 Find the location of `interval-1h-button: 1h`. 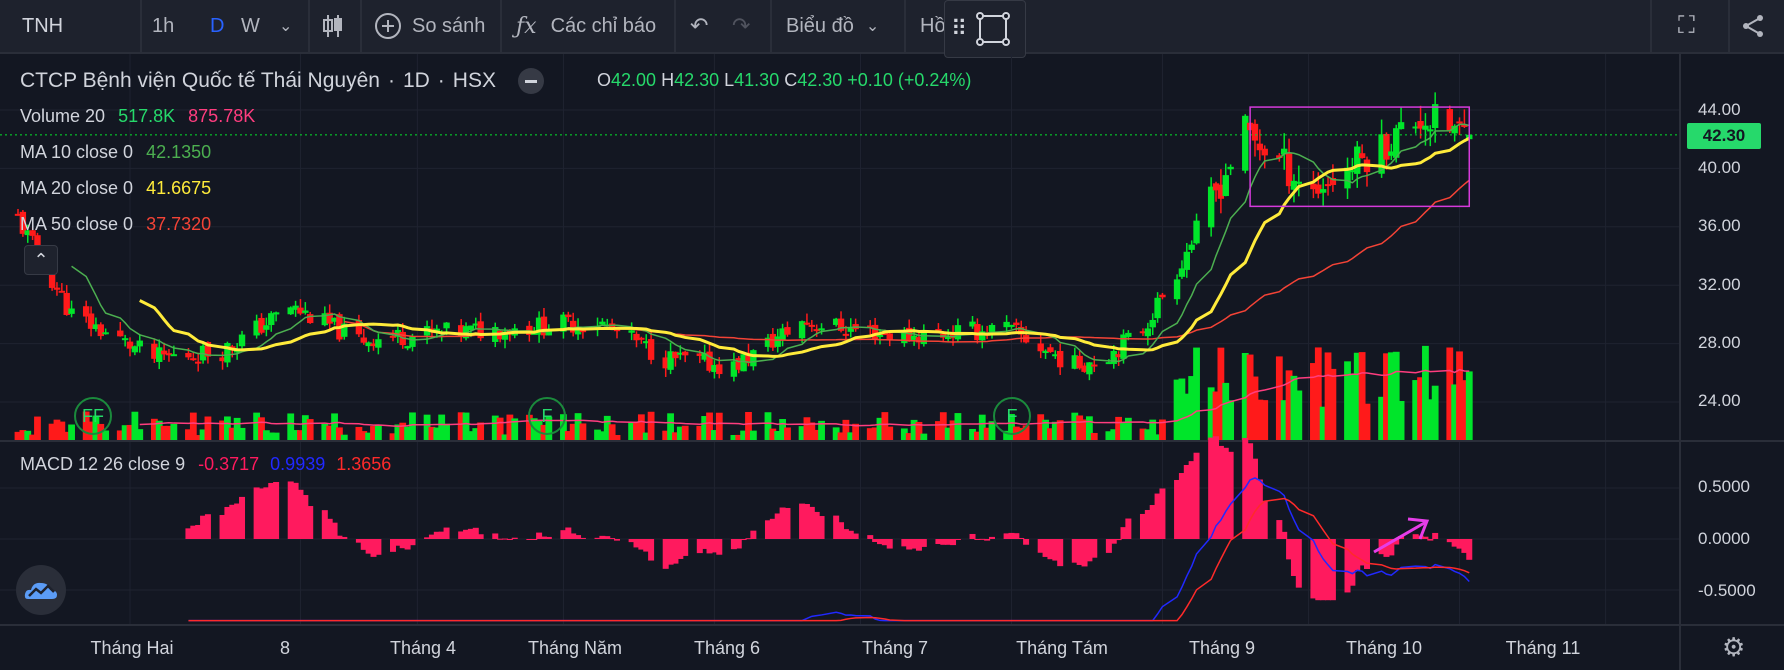

interval-1h-button: 1h is located at coordinates (163, 26).